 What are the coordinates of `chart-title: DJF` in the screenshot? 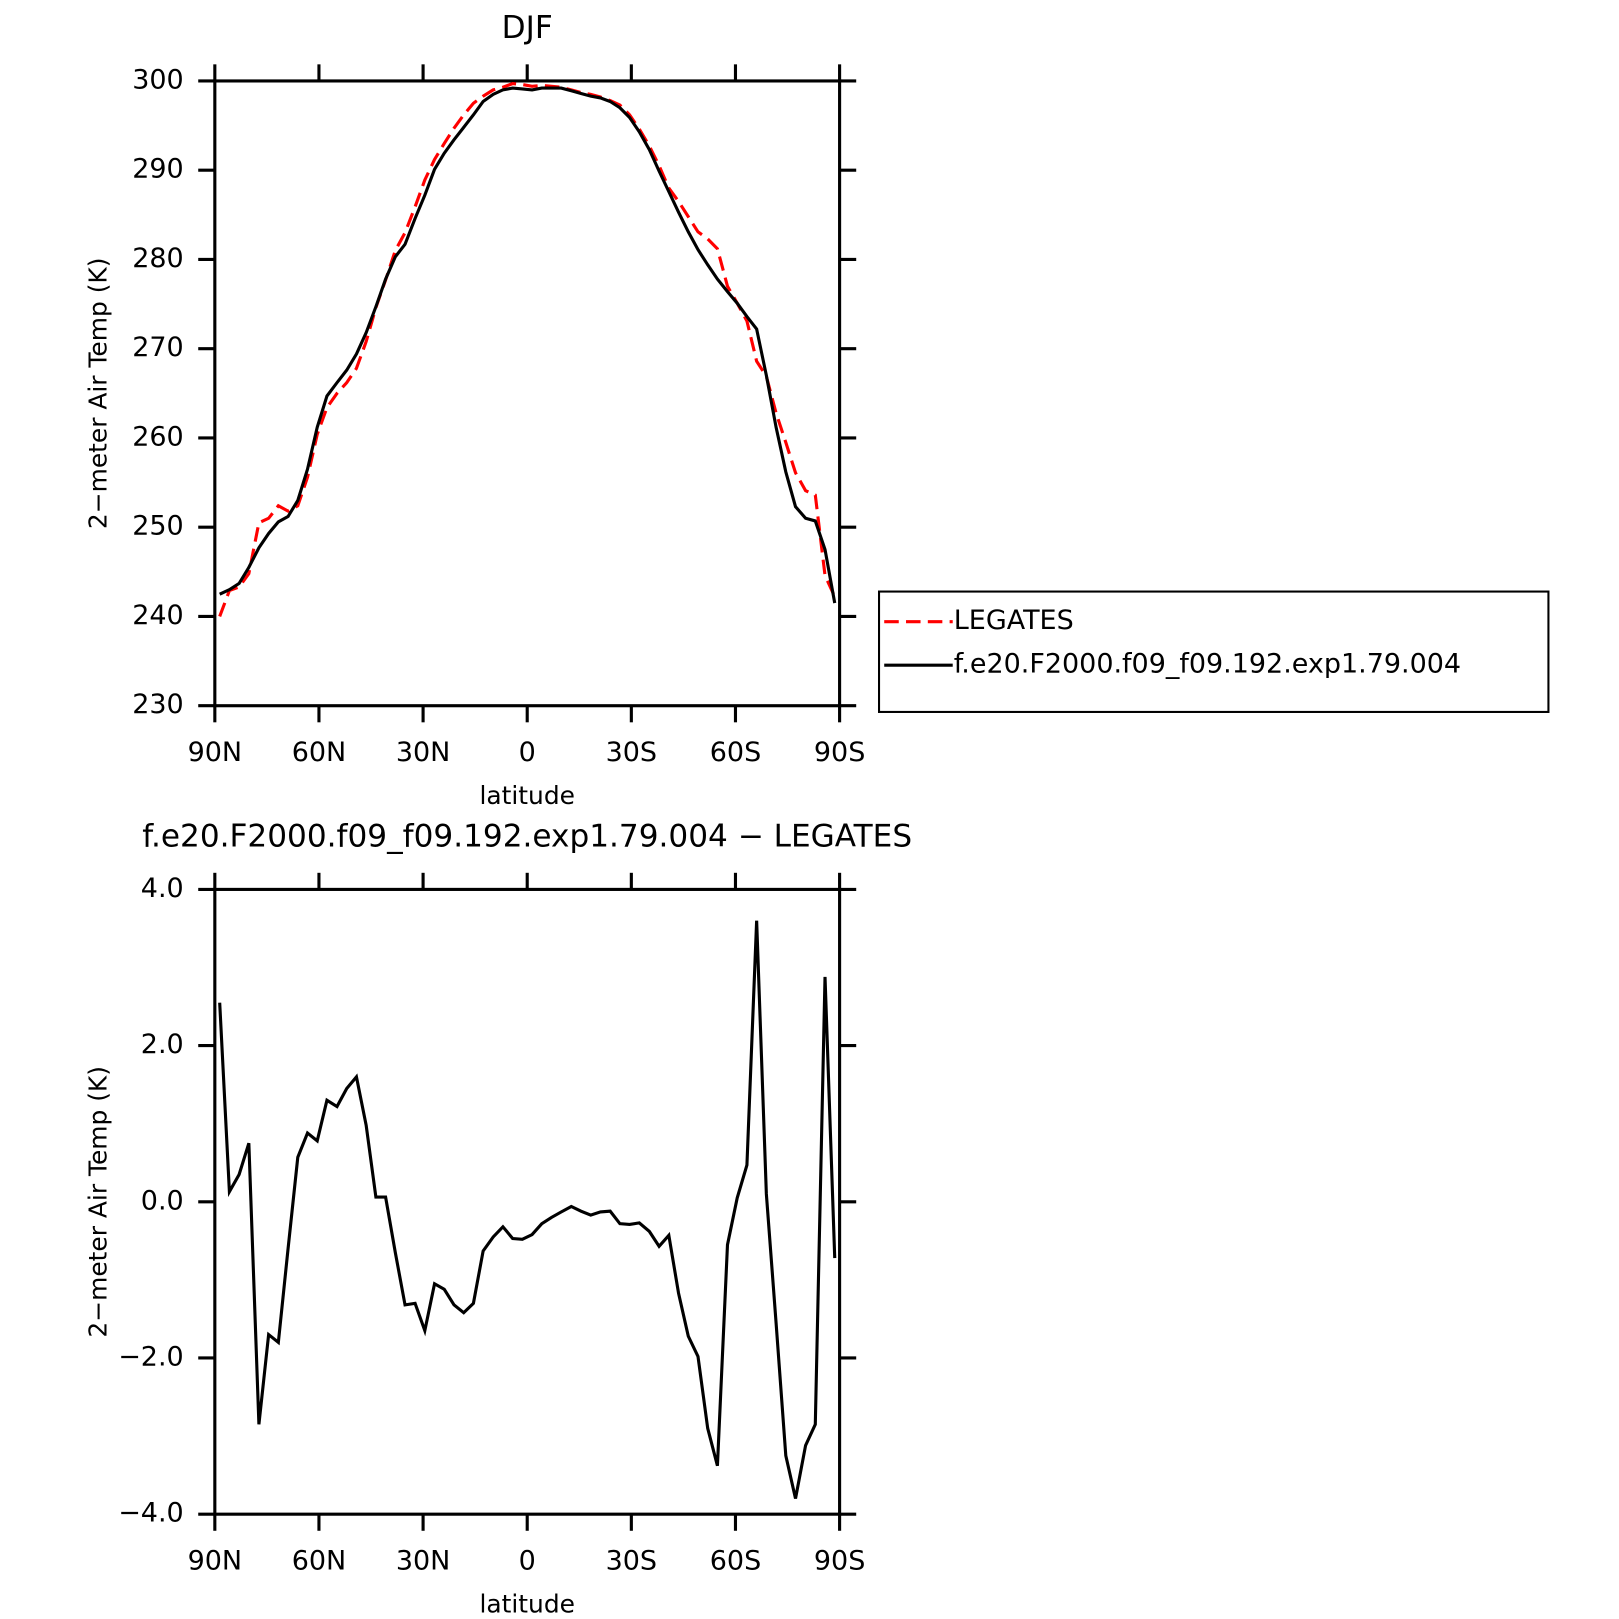 It's located at (527, 28).